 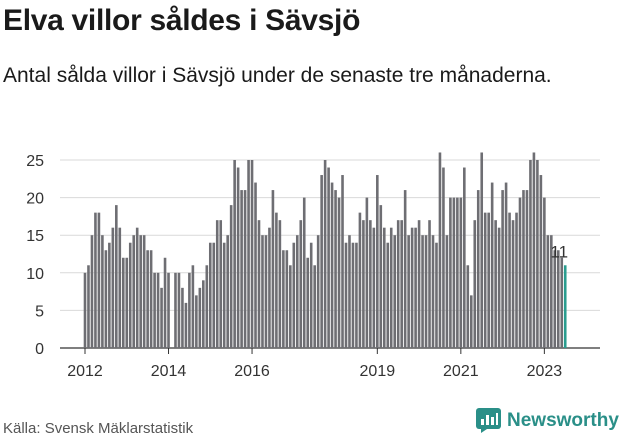 What do you see at coordinates (182, 20) in the screenshot?
I see `chart-title: Elva villor såldes i Sävsjö` at bounding box center [182, 20].